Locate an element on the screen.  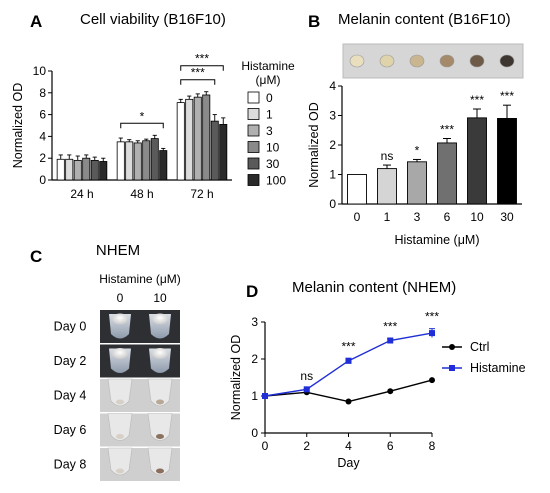
x-tick-label: 2 is located at coordinates (306, 446).